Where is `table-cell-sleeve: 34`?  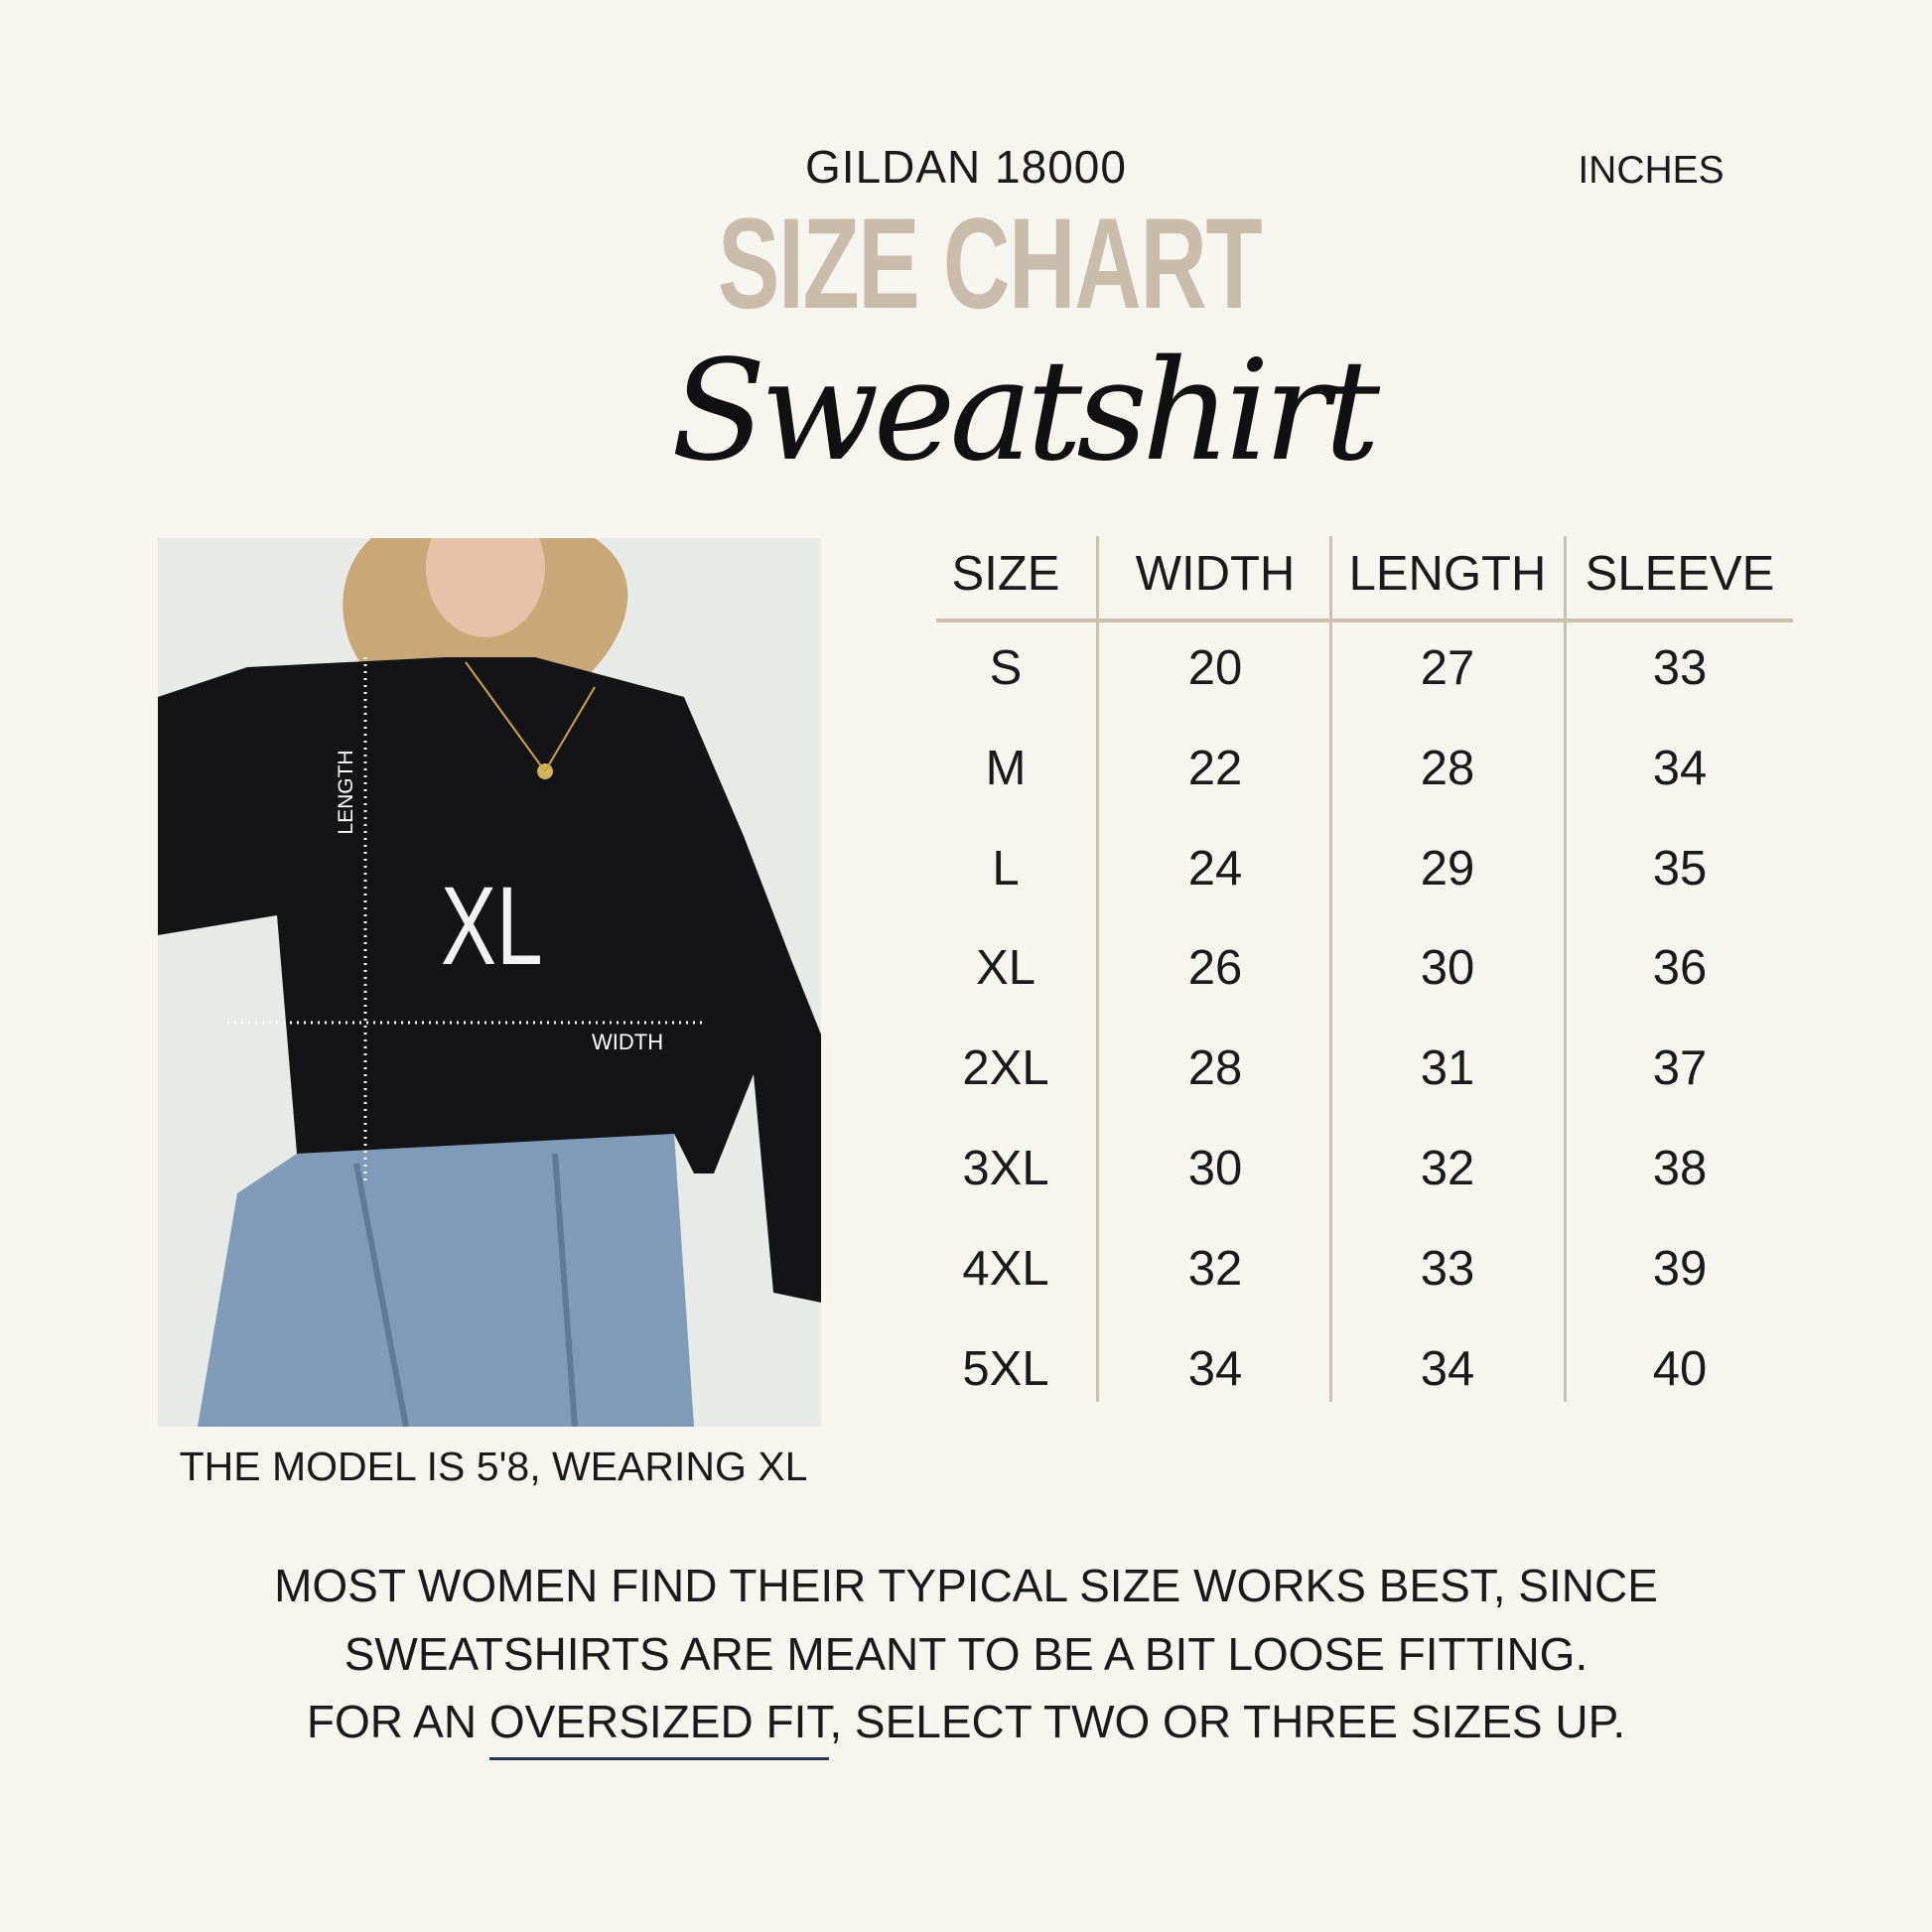
table-cell-sleeve: 34 is located at coordinates (1680, 768).